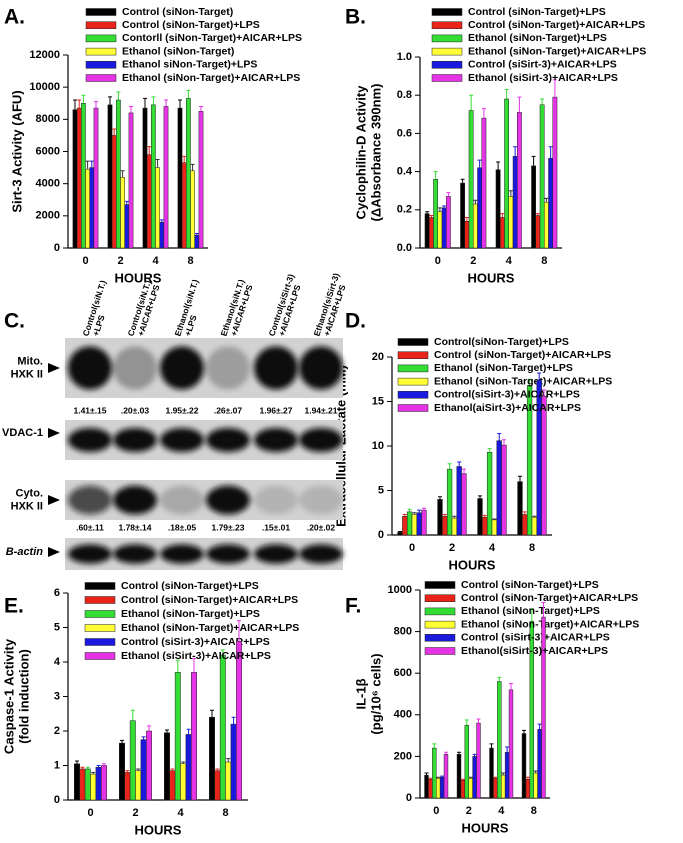 This screenshot has height=843, width=683. Describe the element at coordinates (276, 527) in the screenshot. I see `quant-label: .15±.01` at that location.